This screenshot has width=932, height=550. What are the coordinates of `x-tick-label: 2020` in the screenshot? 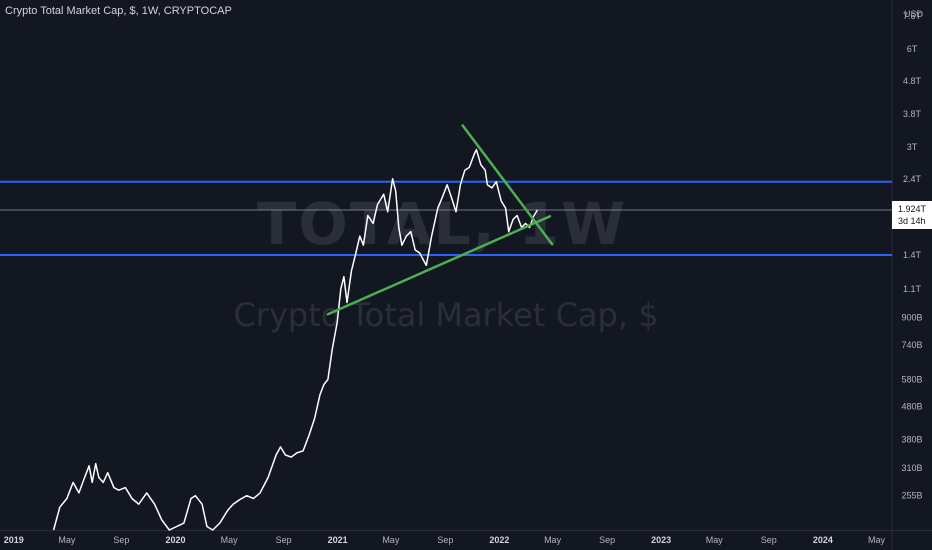 It's located at (175, 540).